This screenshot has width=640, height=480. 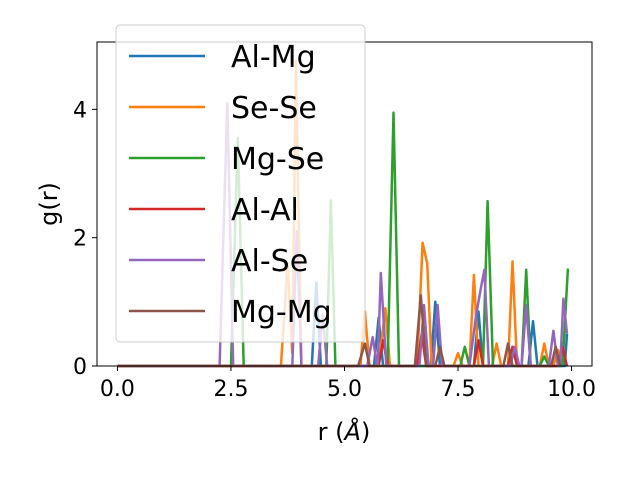 What do you see at coordinates (230, 389) in the screenshot?
I see `x-tick-label: 2.5` at bounding box center [230, 389].